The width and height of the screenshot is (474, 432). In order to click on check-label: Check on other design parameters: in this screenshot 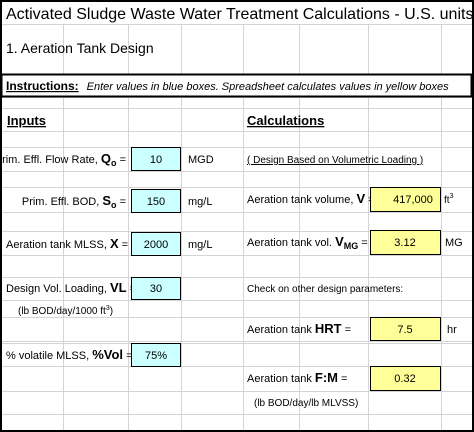, I will do `click(325, 289)`.